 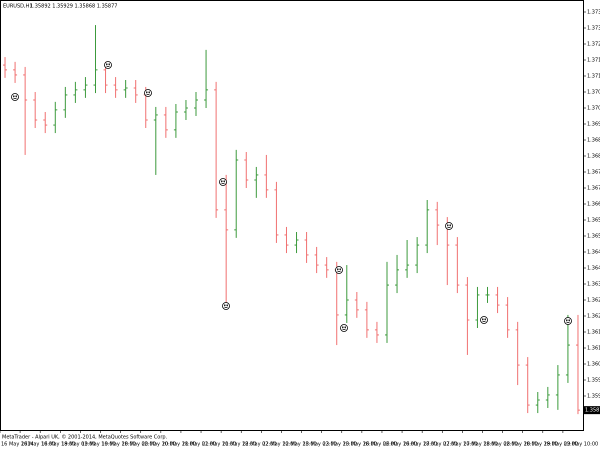 I want to click on x-tick-label: 29 May 02:00, so click(x=561, y=445).